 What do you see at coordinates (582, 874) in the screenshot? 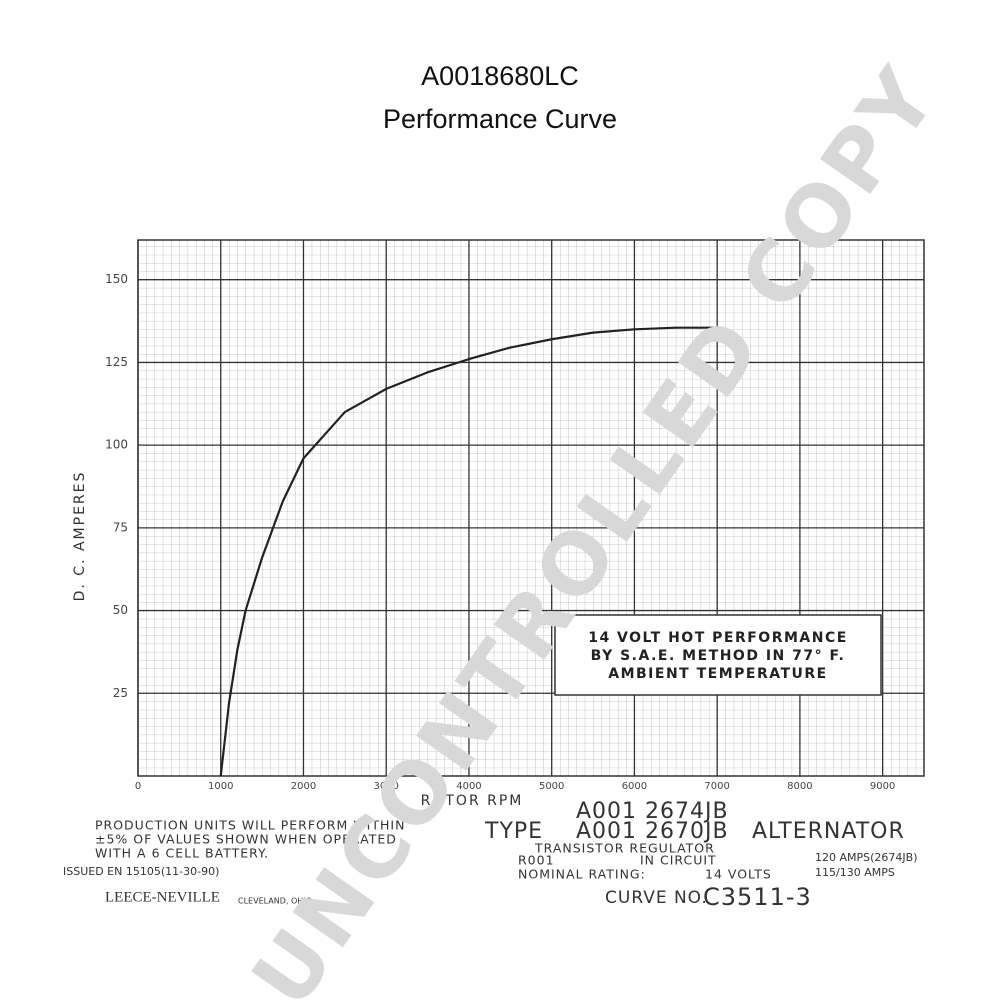
I see `rating-label: NOMINAL RATING:` at bounding box center [582, 874].